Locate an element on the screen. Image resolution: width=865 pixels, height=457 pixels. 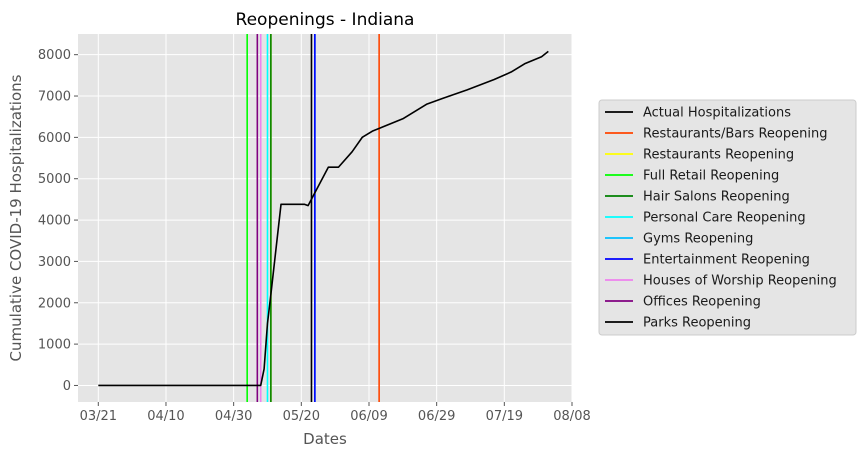
x-tick-label: 03/21 is located at coordinates (98, 416).